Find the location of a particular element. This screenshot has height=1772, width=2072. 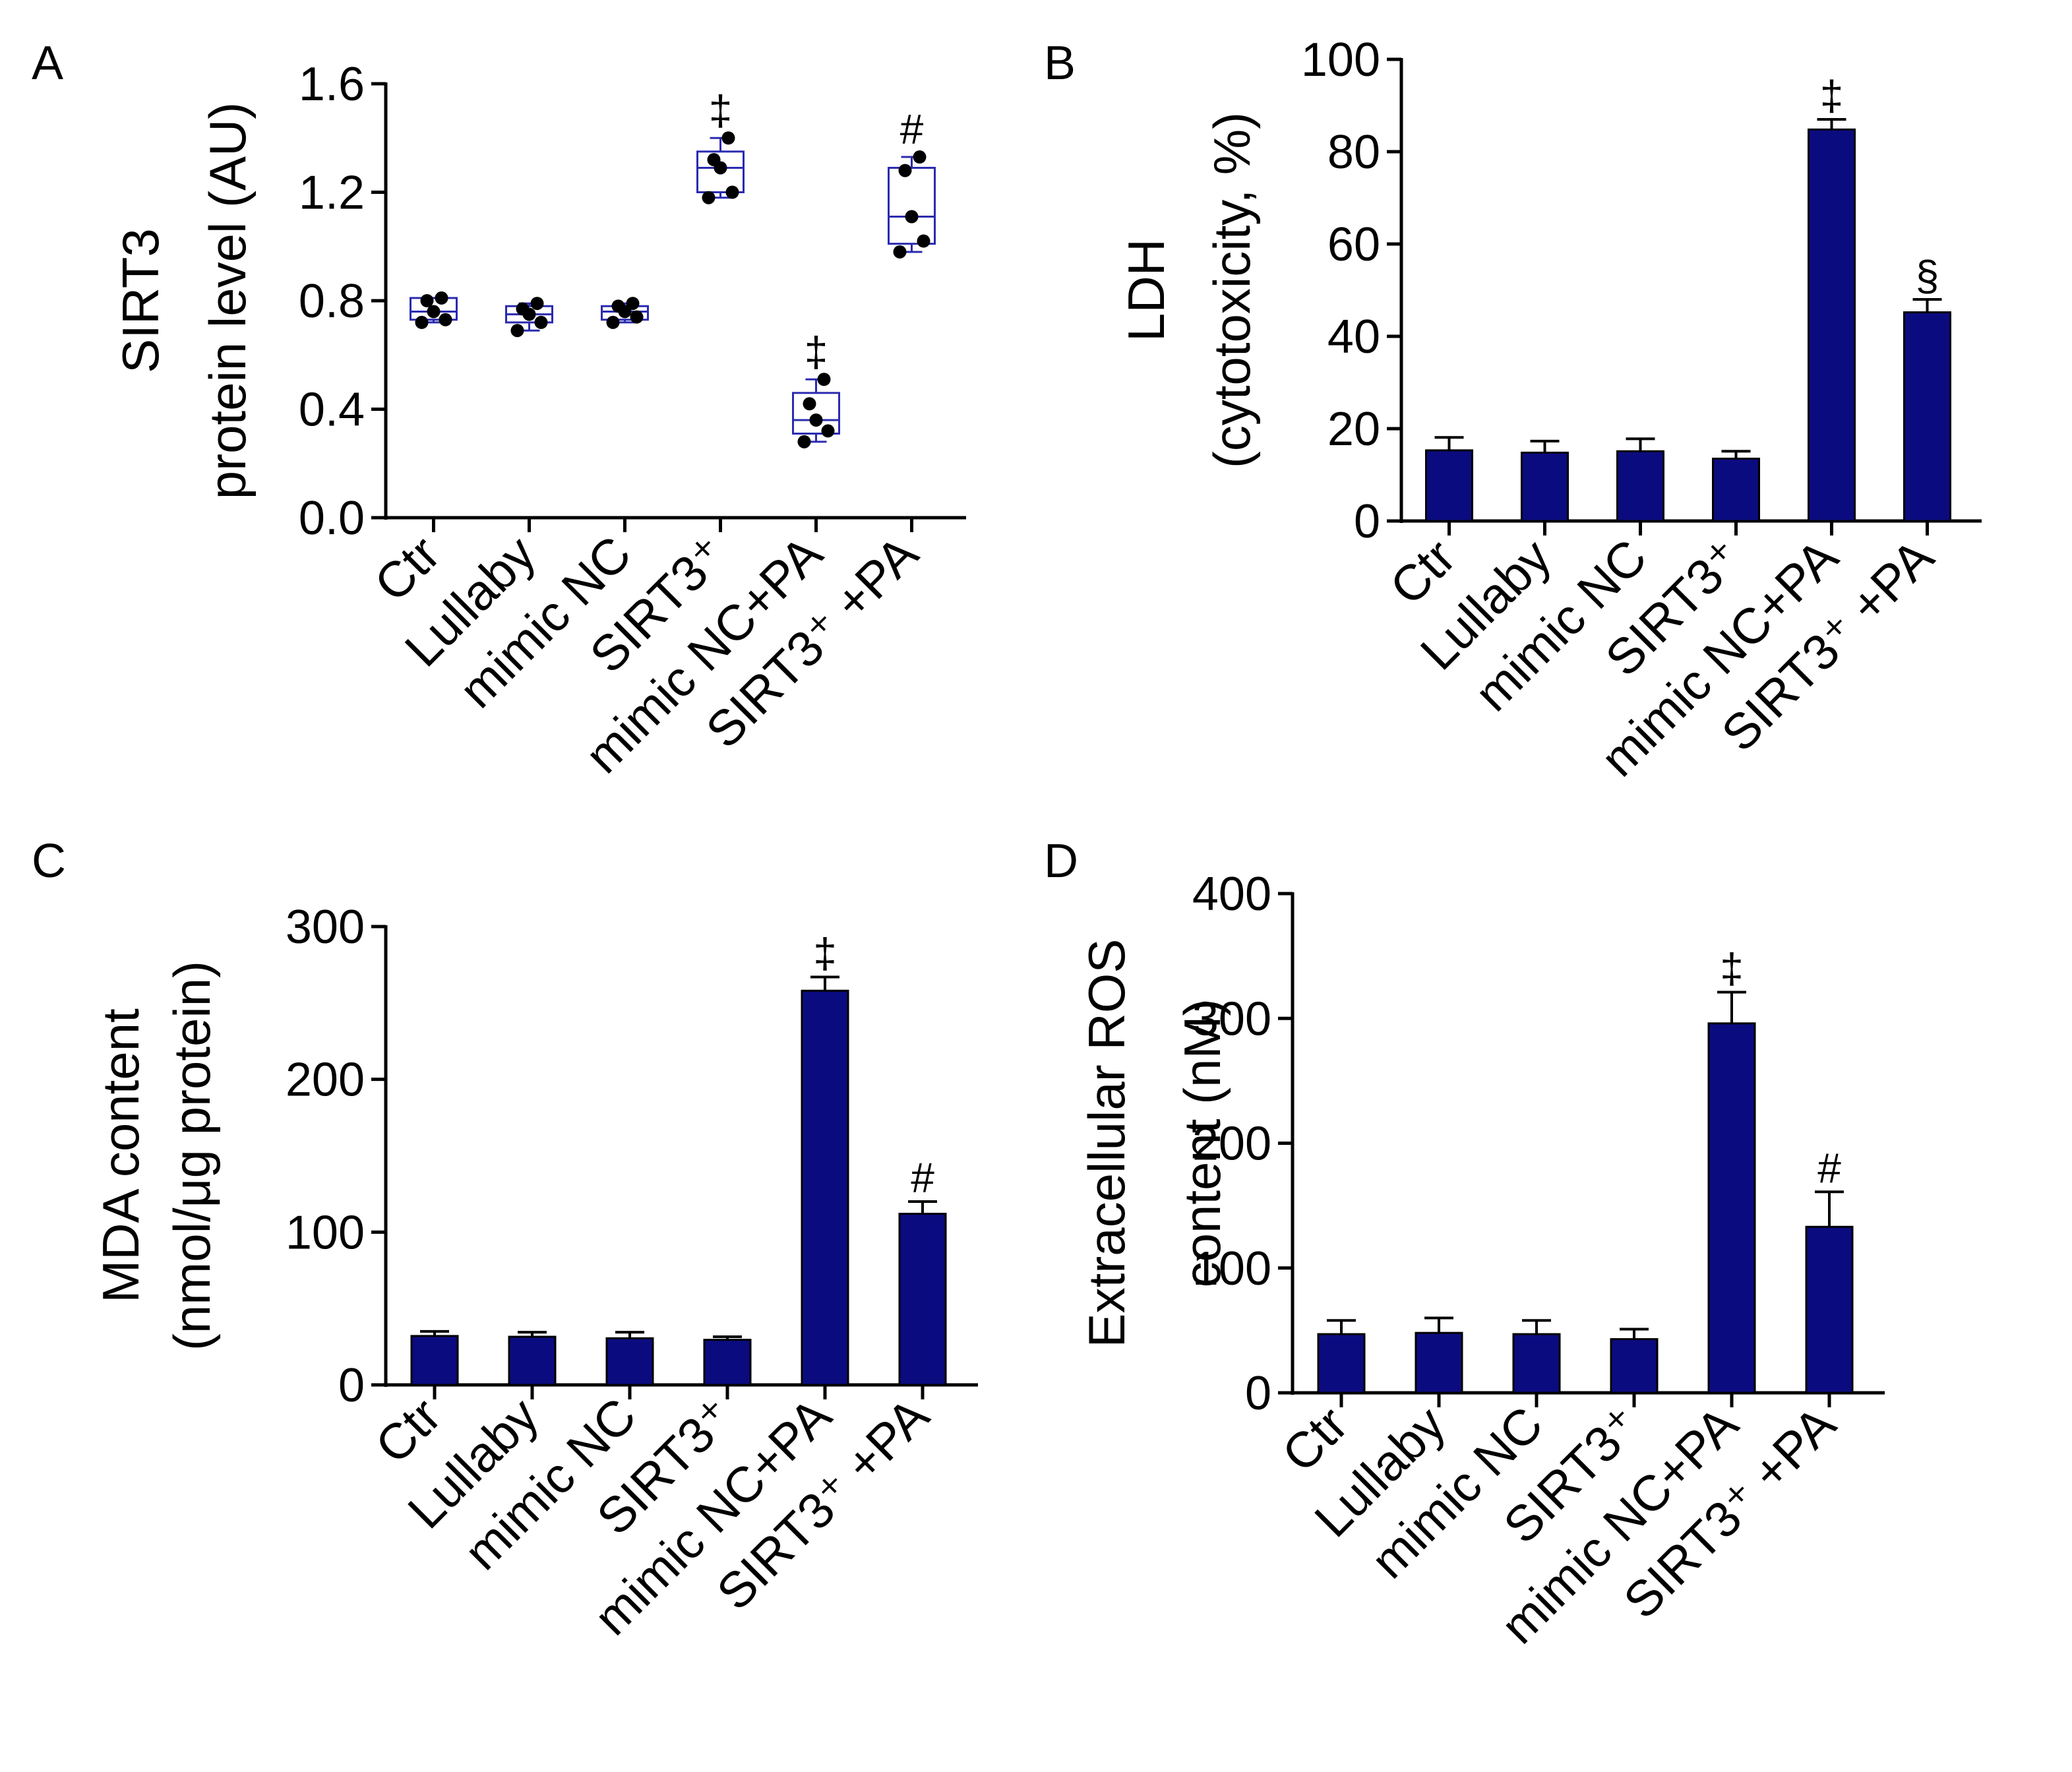

panel-letter: A is located at coordinates (47, 64).